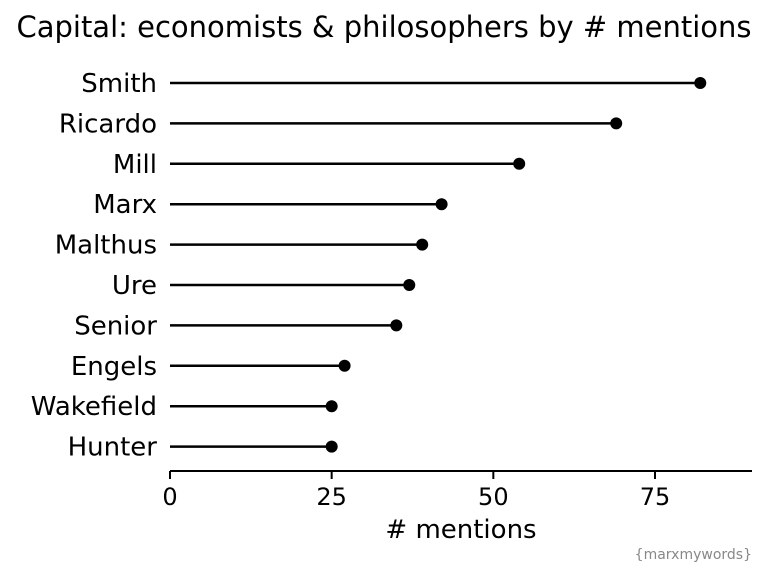 This screenshot has height=576, width=768. I want to click on category-label-mill: Mill, so click(135, 165).